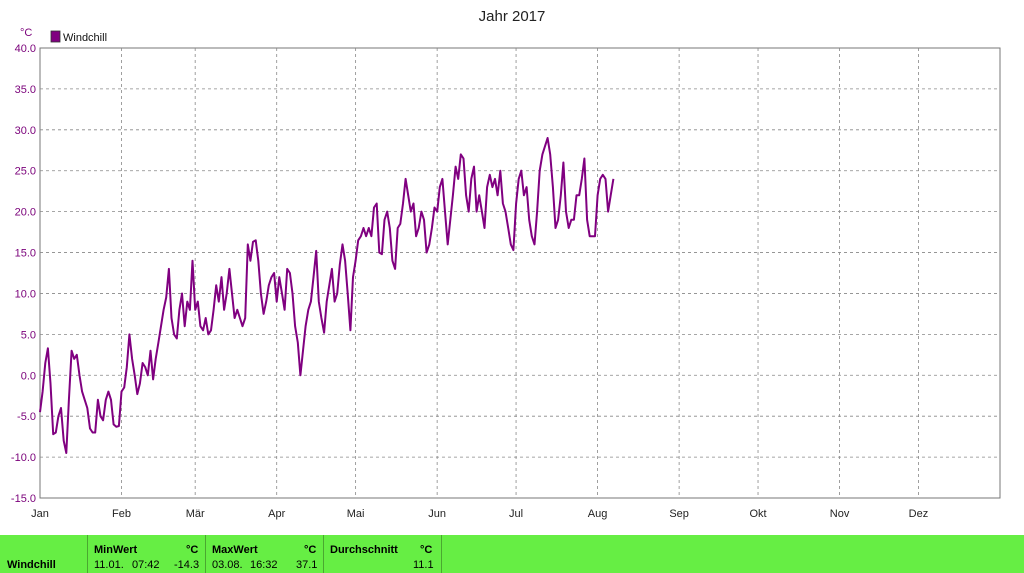  What do you see at coordinates (25, 254) in the screenshot?
I see `y-tick-label: 15.0` at bounding box center [25, 254].